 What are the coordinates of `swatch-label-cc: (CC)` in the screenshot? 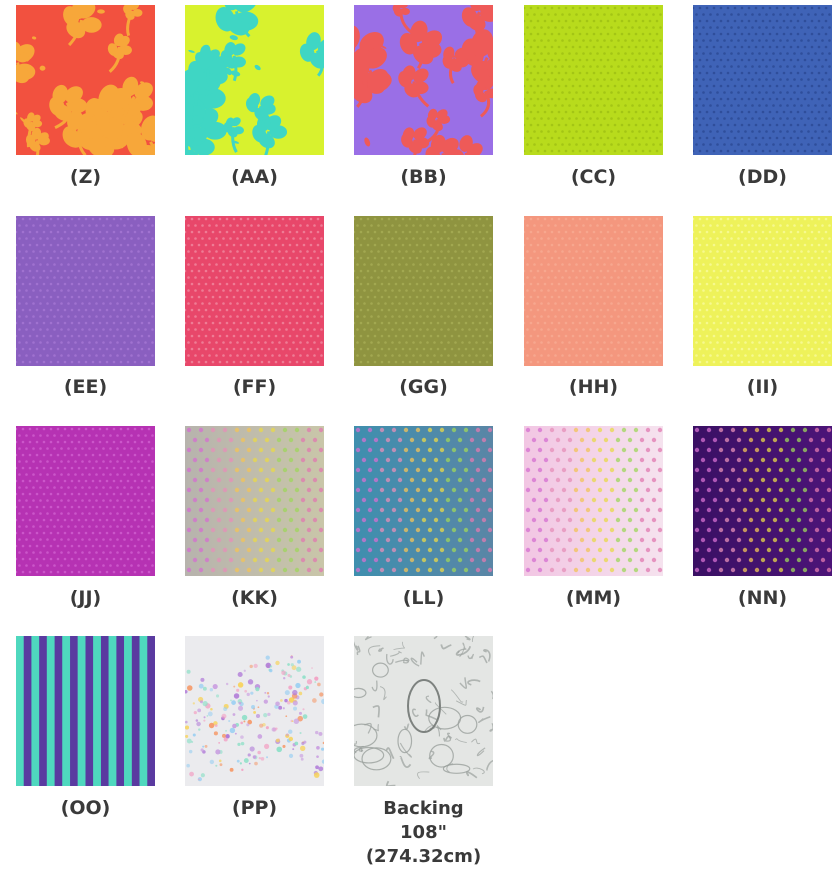 It's located at (593, 177).